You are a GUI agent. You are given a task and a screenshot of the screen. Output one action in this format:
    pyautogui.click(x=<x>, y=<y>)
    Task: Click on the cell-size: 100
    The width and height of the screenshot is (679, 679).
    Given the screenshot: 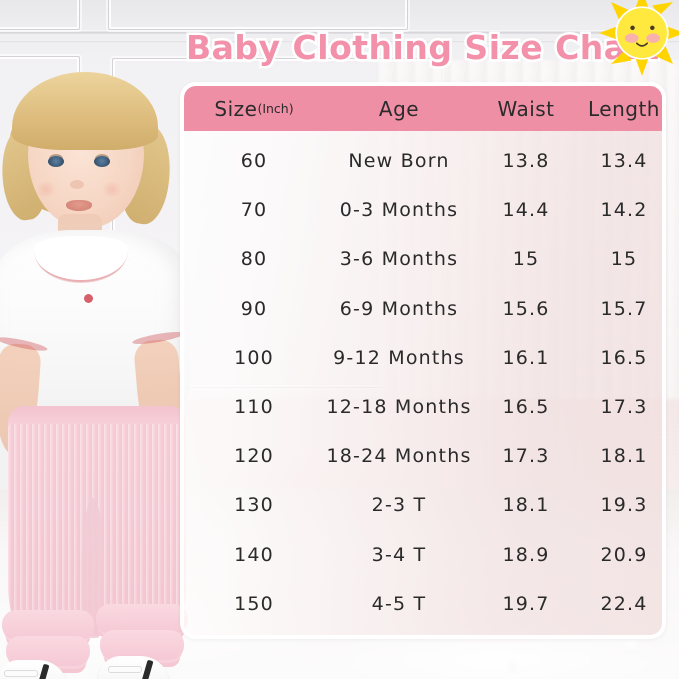 What is the action you would take?
    pyautogui.click(x=254, y=357)
    